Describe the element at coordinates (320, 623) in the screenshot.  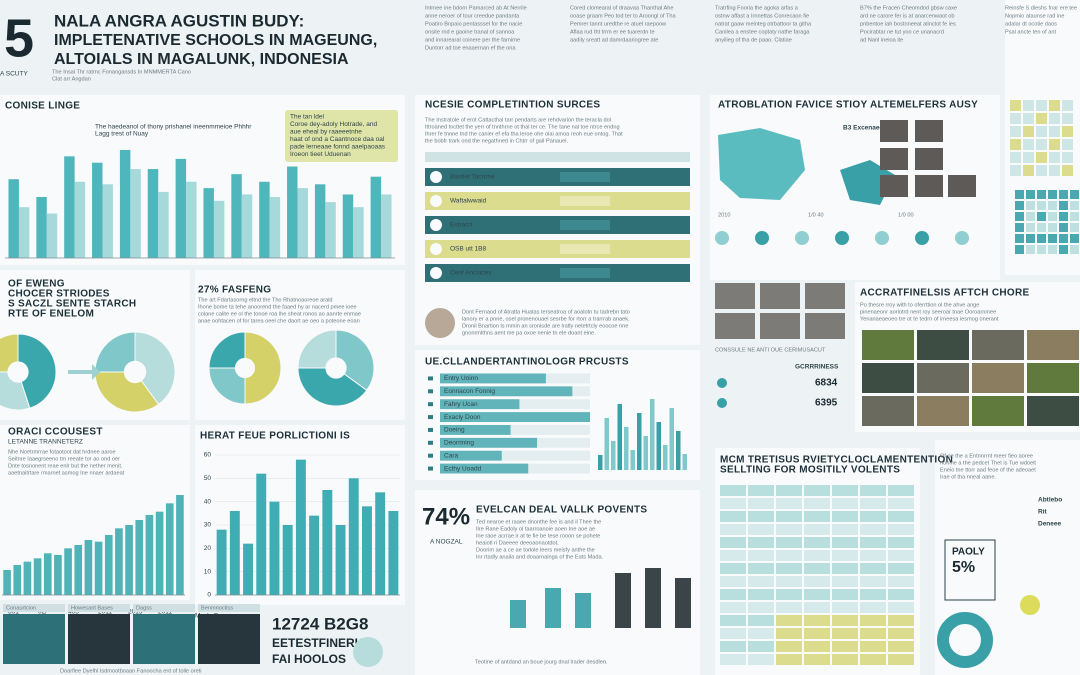
I see `text: 12724 B2G8` at that location.